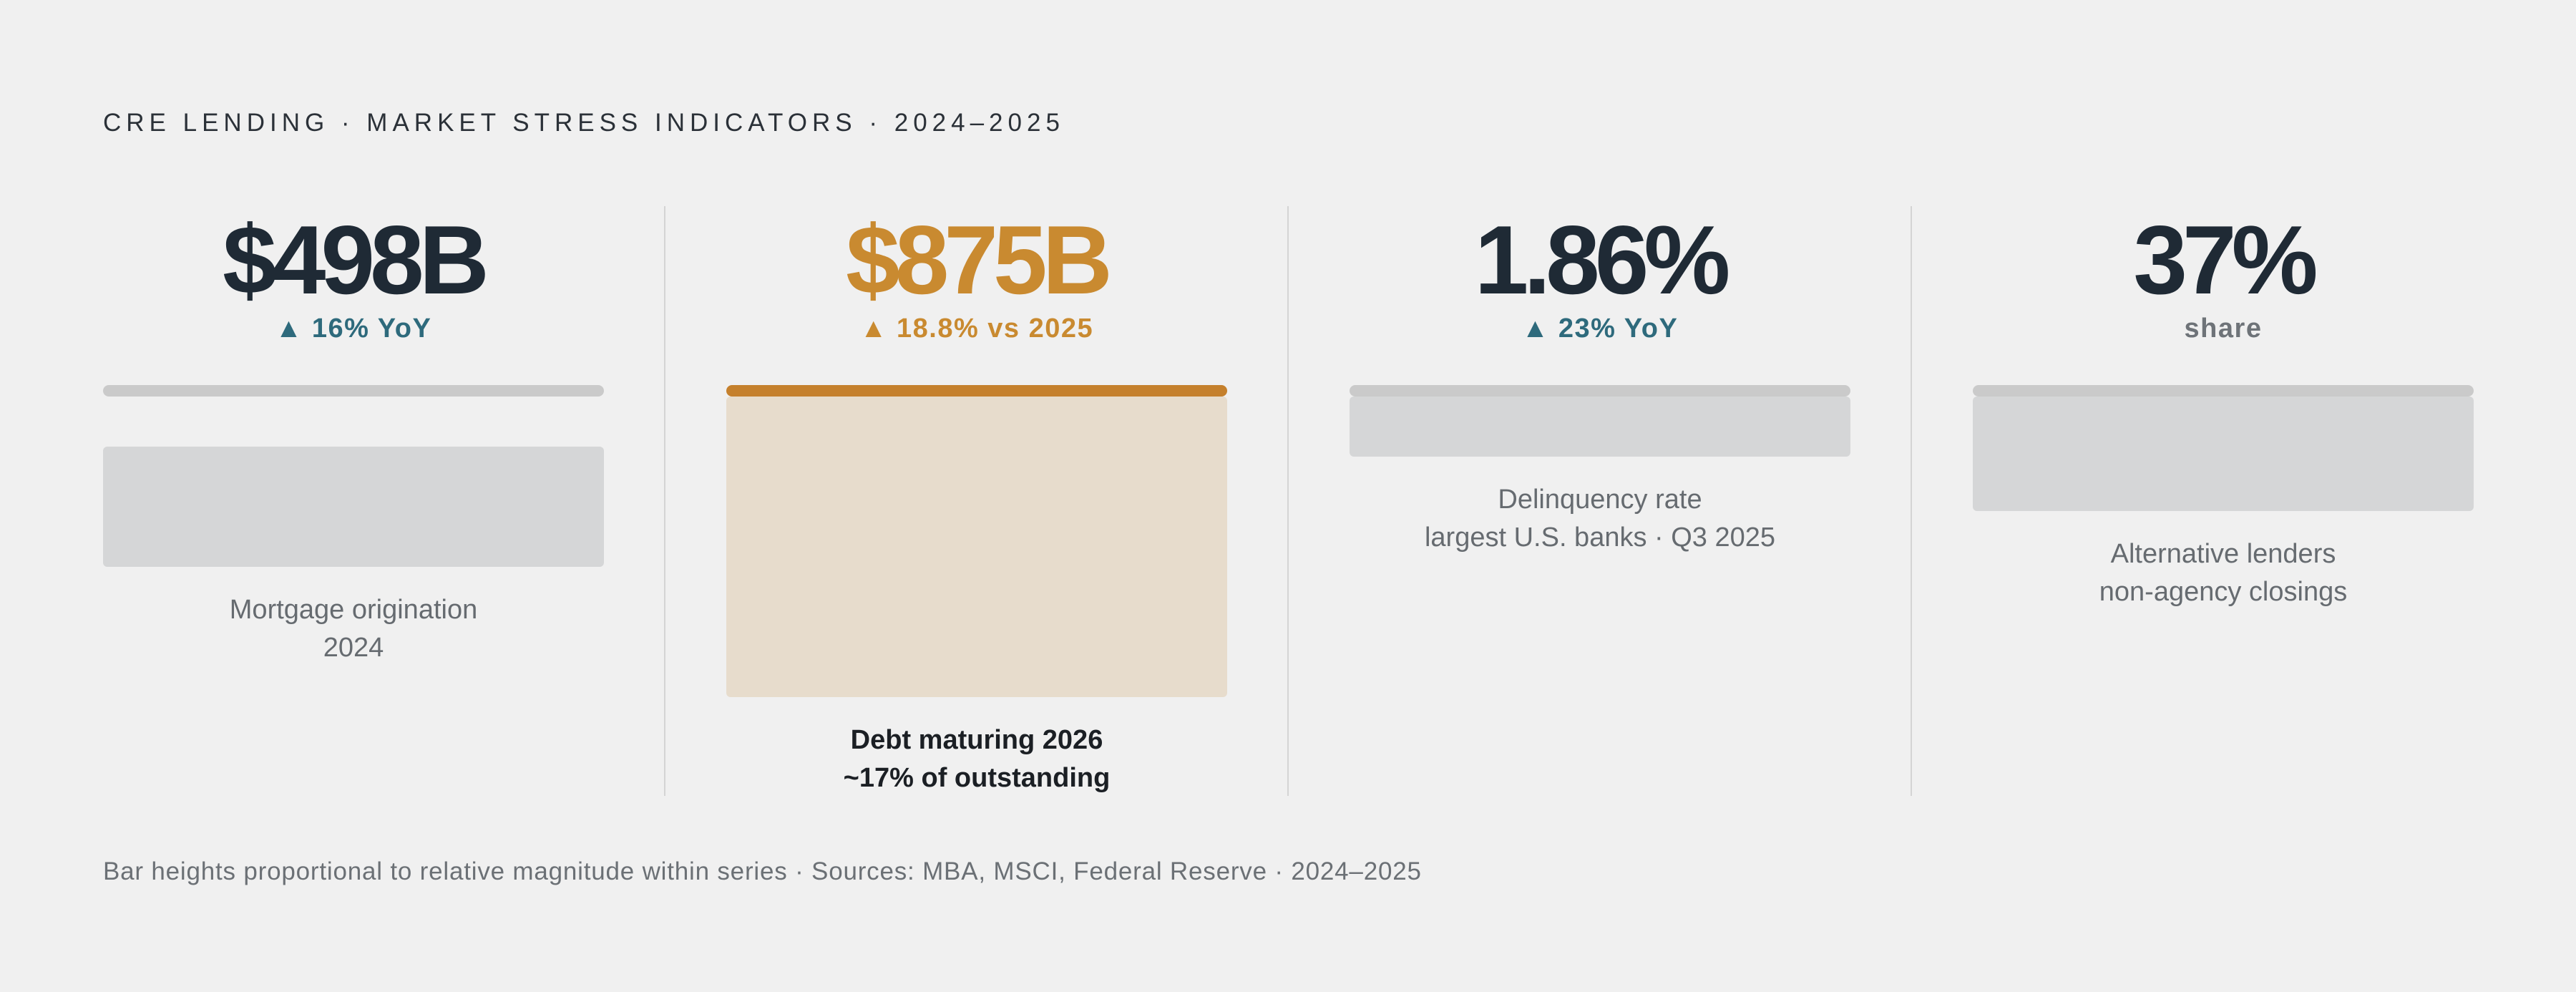  I want to click on indicator-value: 1.86%, so click(1602, 260).